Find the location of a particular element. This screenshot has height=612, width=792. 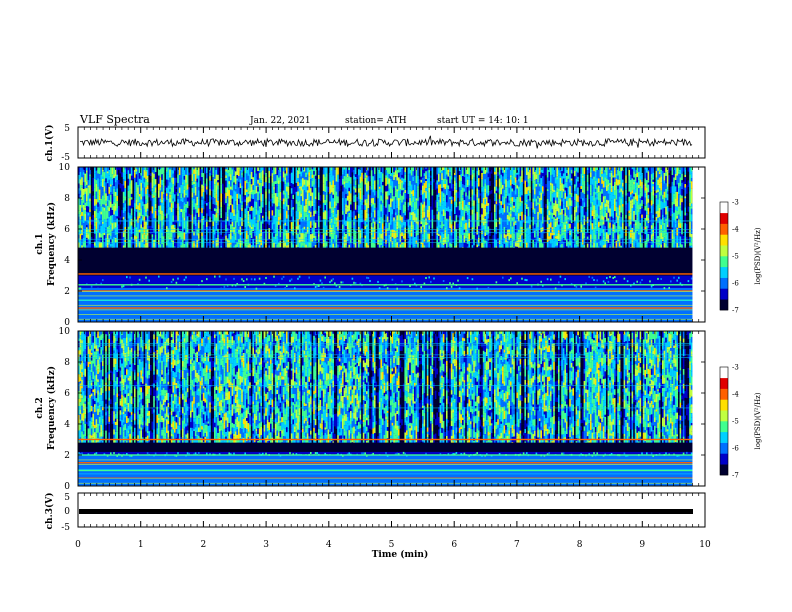

ch1-colorbar: -3 -4 -5 -6 -7 log(PSD)(V²/Hz) is located at coordinates (740, 257).